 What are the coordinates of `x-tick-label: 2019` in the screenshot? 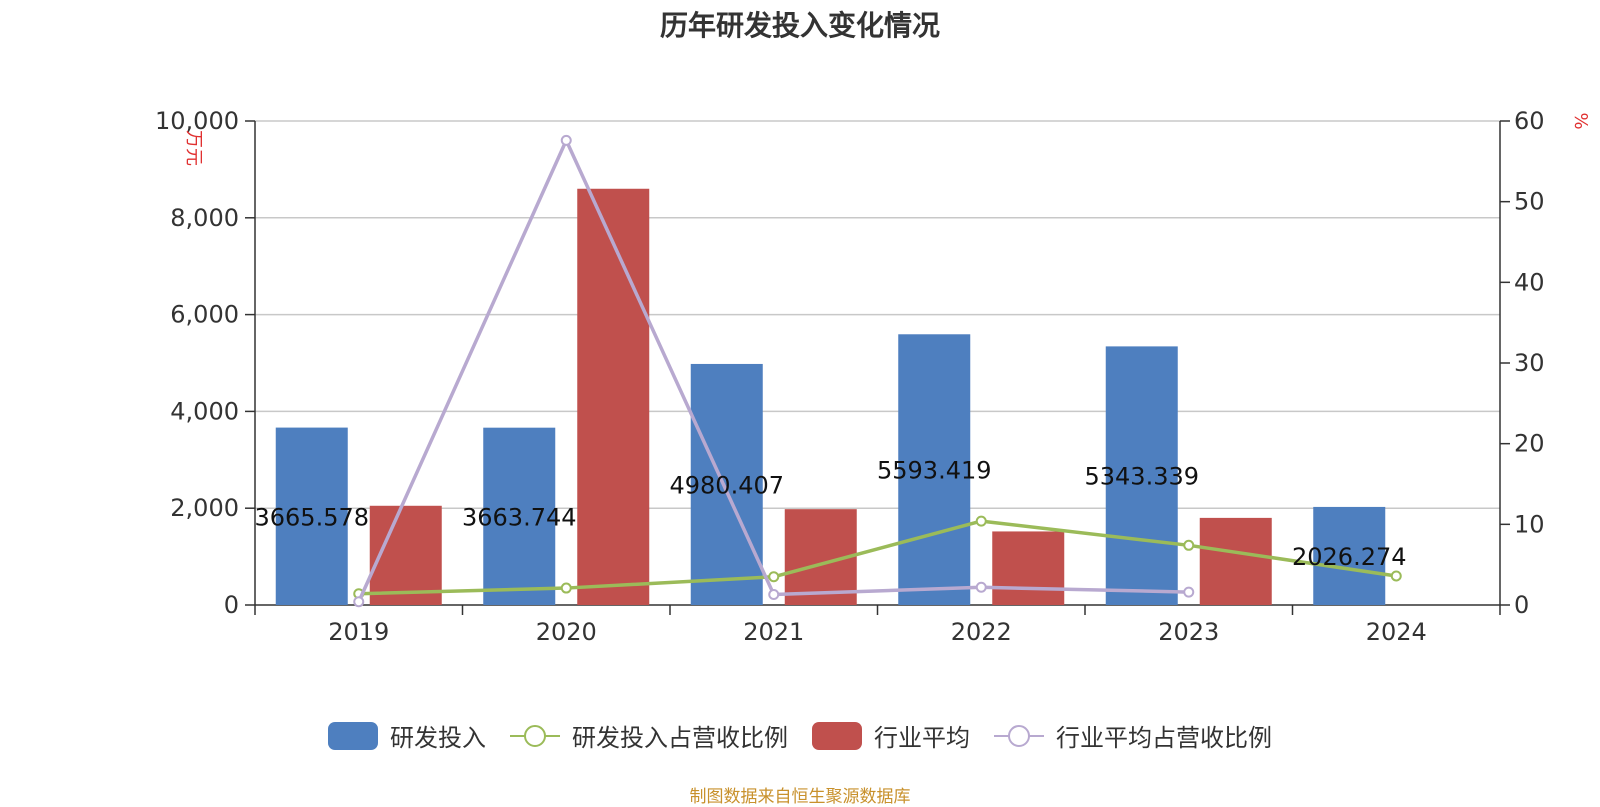 It's located at (358, 632).